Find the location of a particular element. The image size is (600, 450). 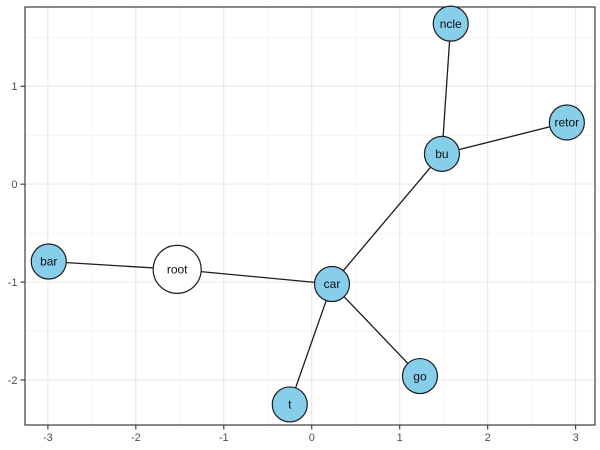

x-tick-label: -1 is located at coordinates (224, 438).